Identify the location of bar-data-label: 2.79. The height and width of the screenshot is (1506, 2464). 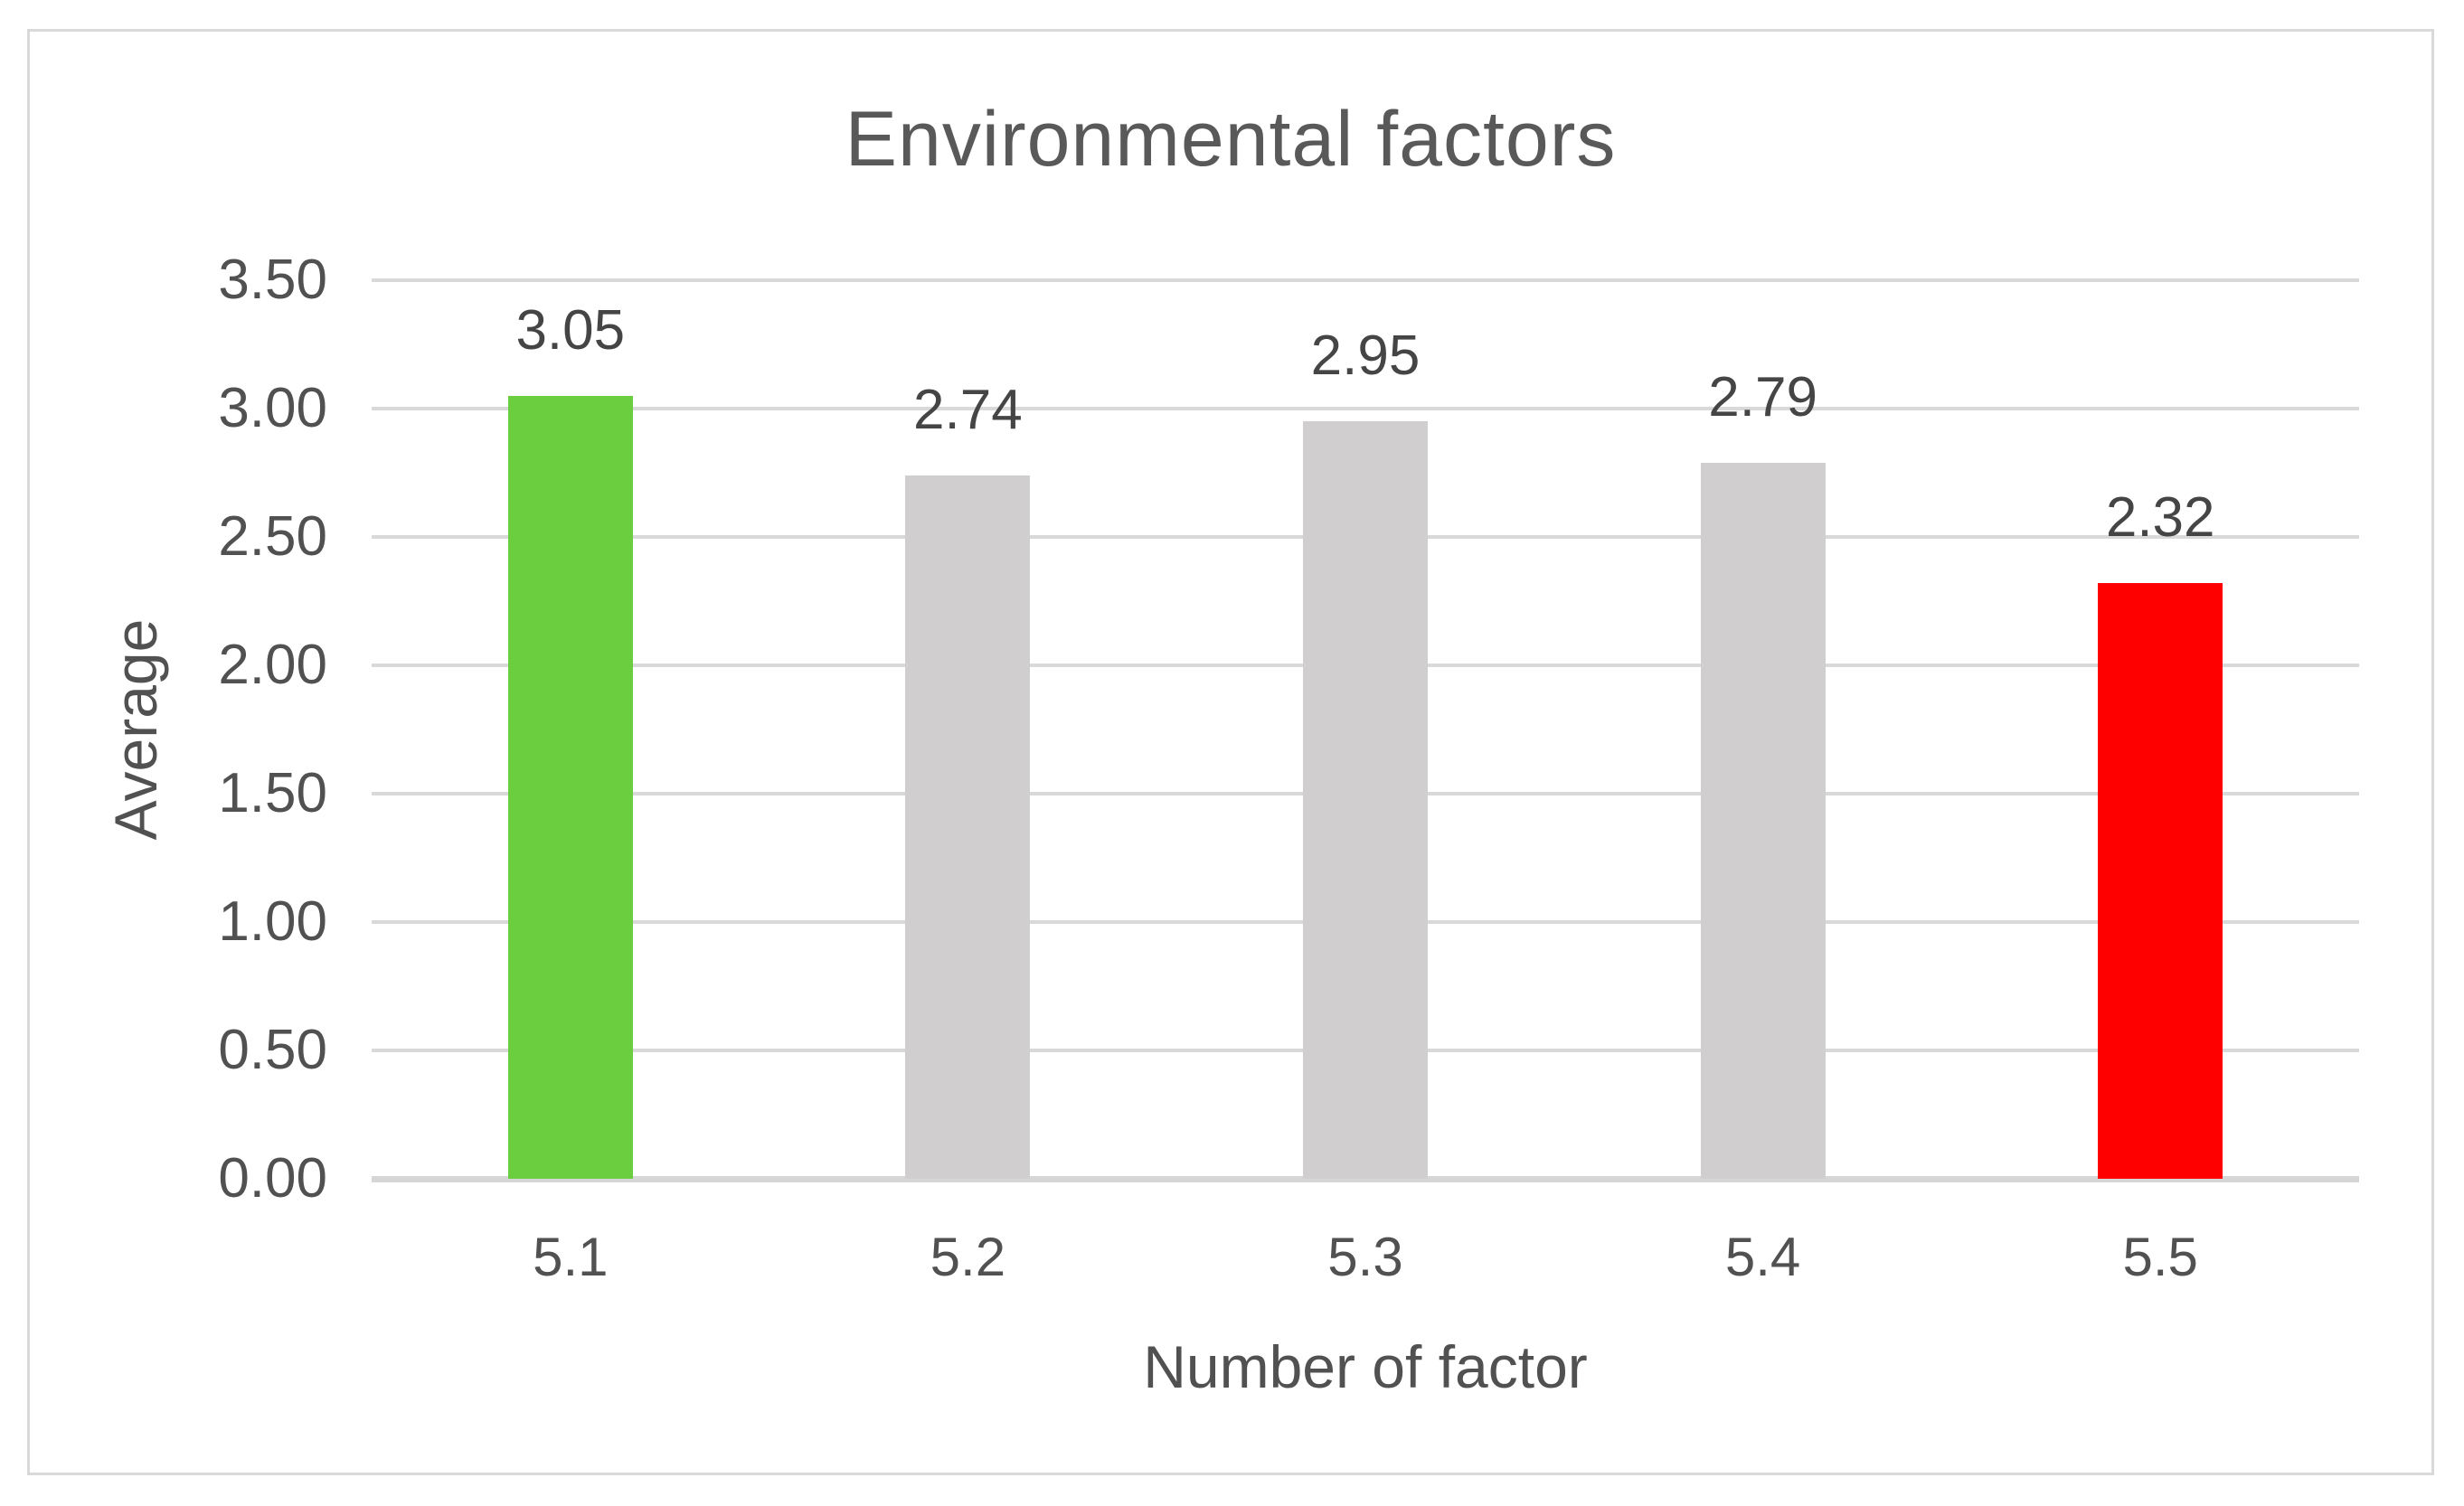
(1762, 396).